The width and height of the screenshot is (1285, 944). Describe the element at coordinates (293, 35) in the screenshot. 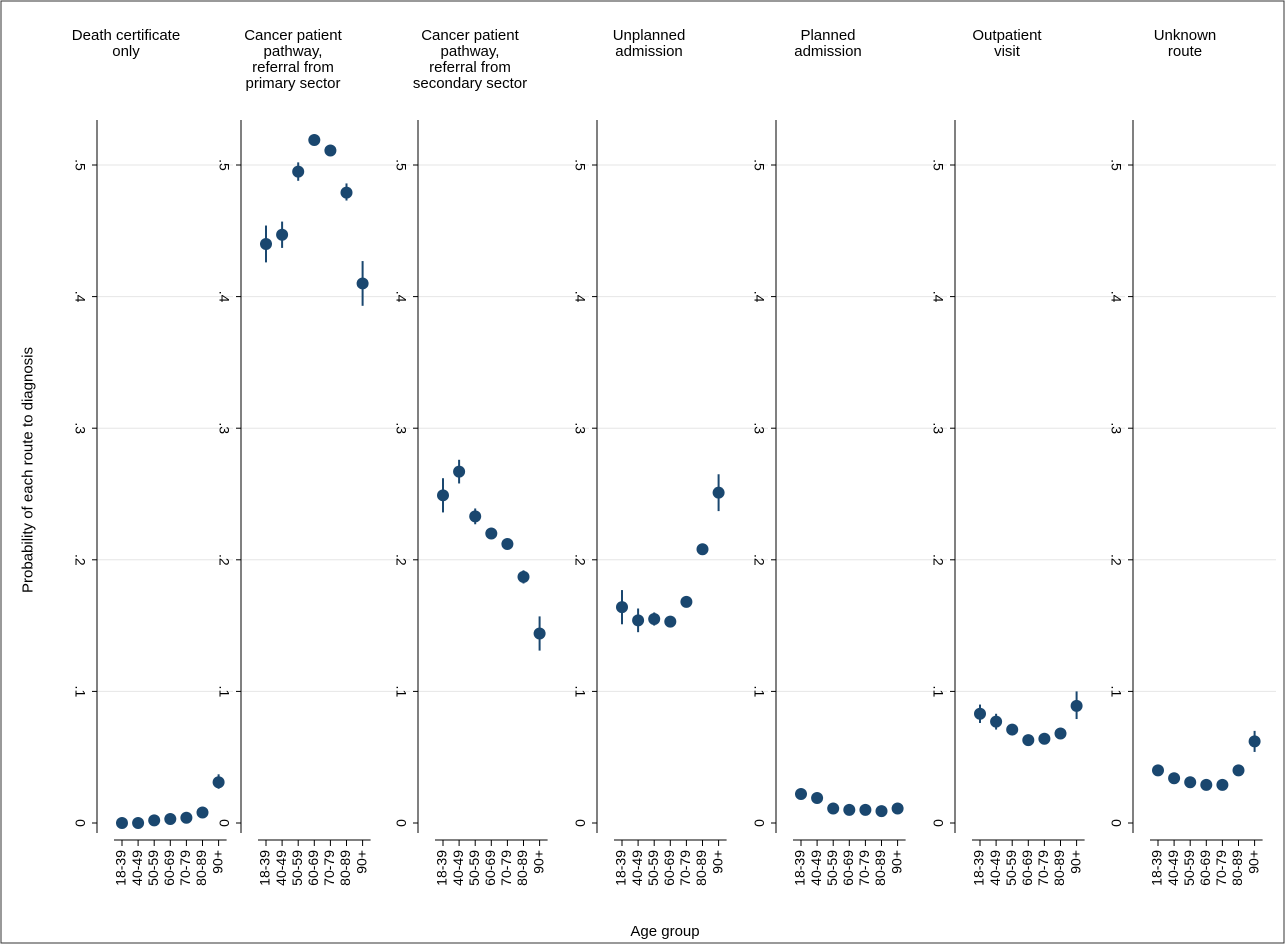

I see `panel-title-line: Cancer patient` at that location.